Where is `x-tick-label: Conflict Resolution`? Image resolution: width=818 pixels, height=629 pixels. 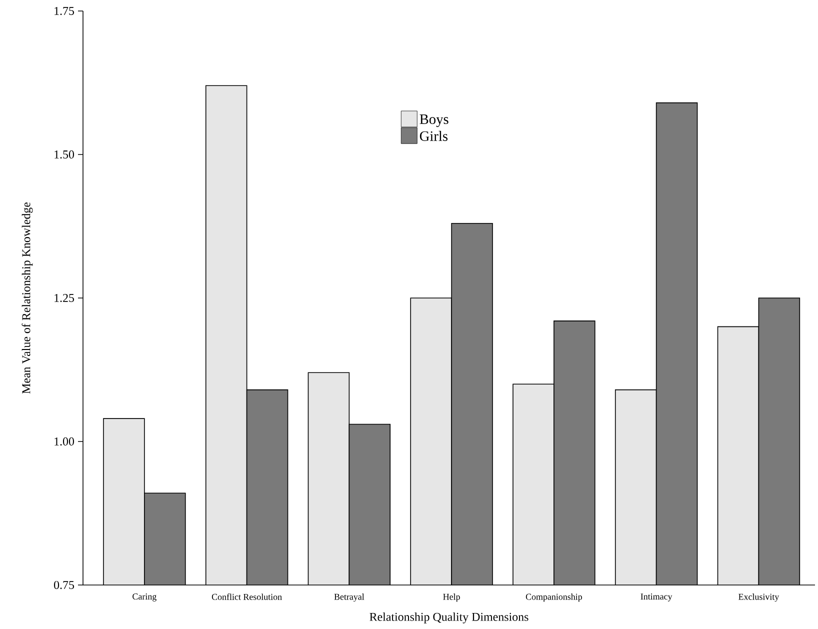
x-tick-label: Conflict Resolution is located at coordinates (247, 597).